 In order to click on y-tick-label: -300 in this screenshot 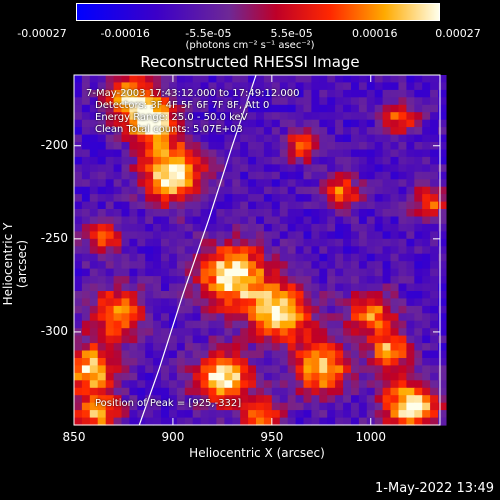, I will do `click(54, 330)`.